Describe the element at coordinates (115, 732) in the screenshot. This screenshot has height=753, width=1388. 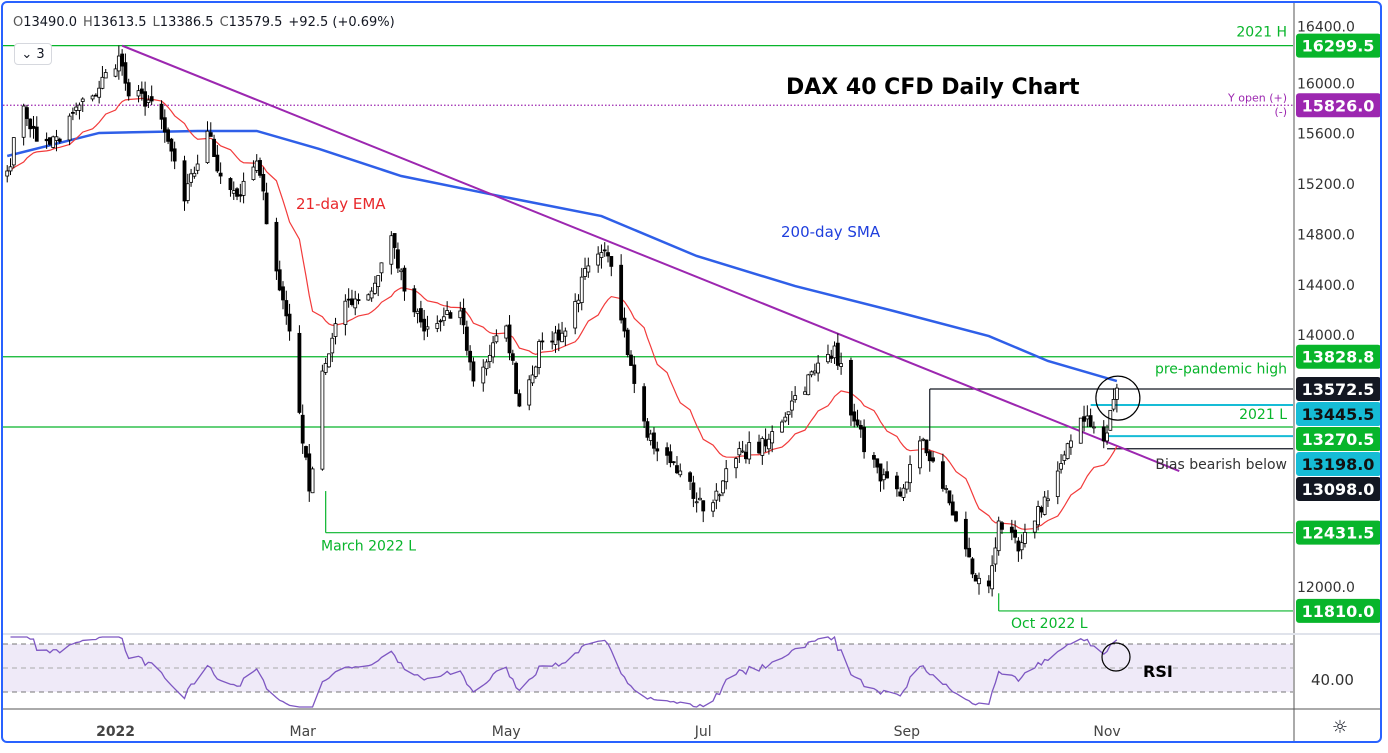
I see `time-axis-tick: 2022` at that location.